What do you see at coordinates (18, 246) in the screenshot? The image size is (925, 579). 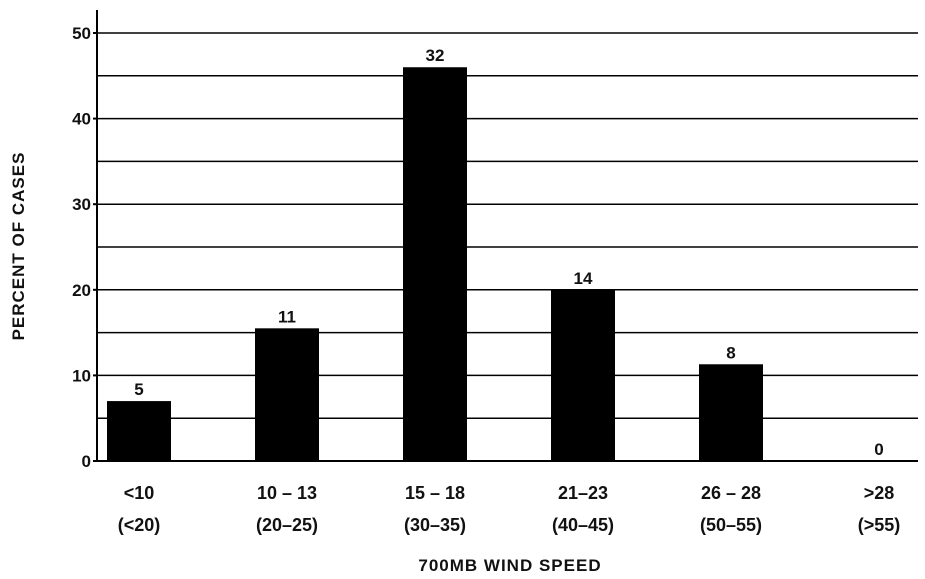 I see `y-axis-title: PERCENT OF CASES` at bounding box center [18, 246].